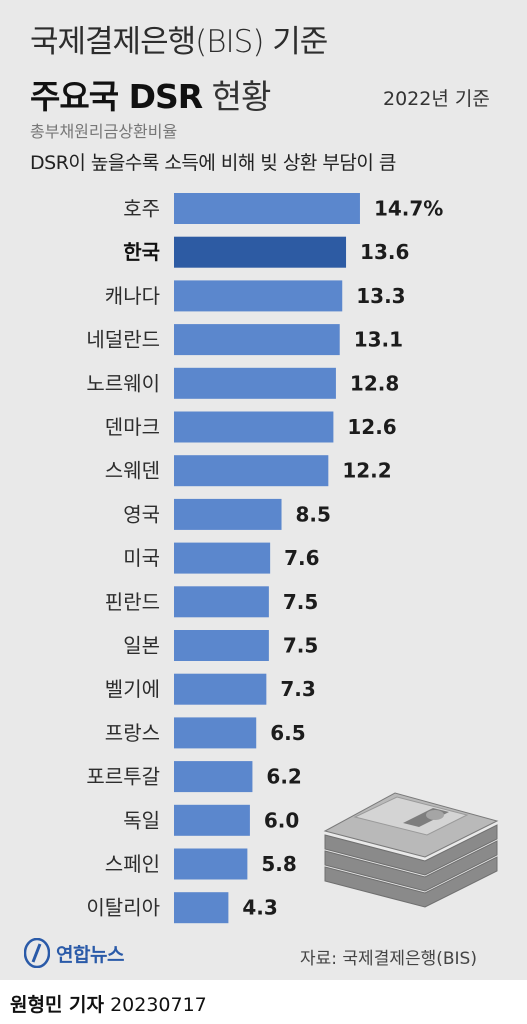 This screenshot has width=527, height=1024. I want to click on source: 자료: 국제결제은행(BIS), so click(388, 959).